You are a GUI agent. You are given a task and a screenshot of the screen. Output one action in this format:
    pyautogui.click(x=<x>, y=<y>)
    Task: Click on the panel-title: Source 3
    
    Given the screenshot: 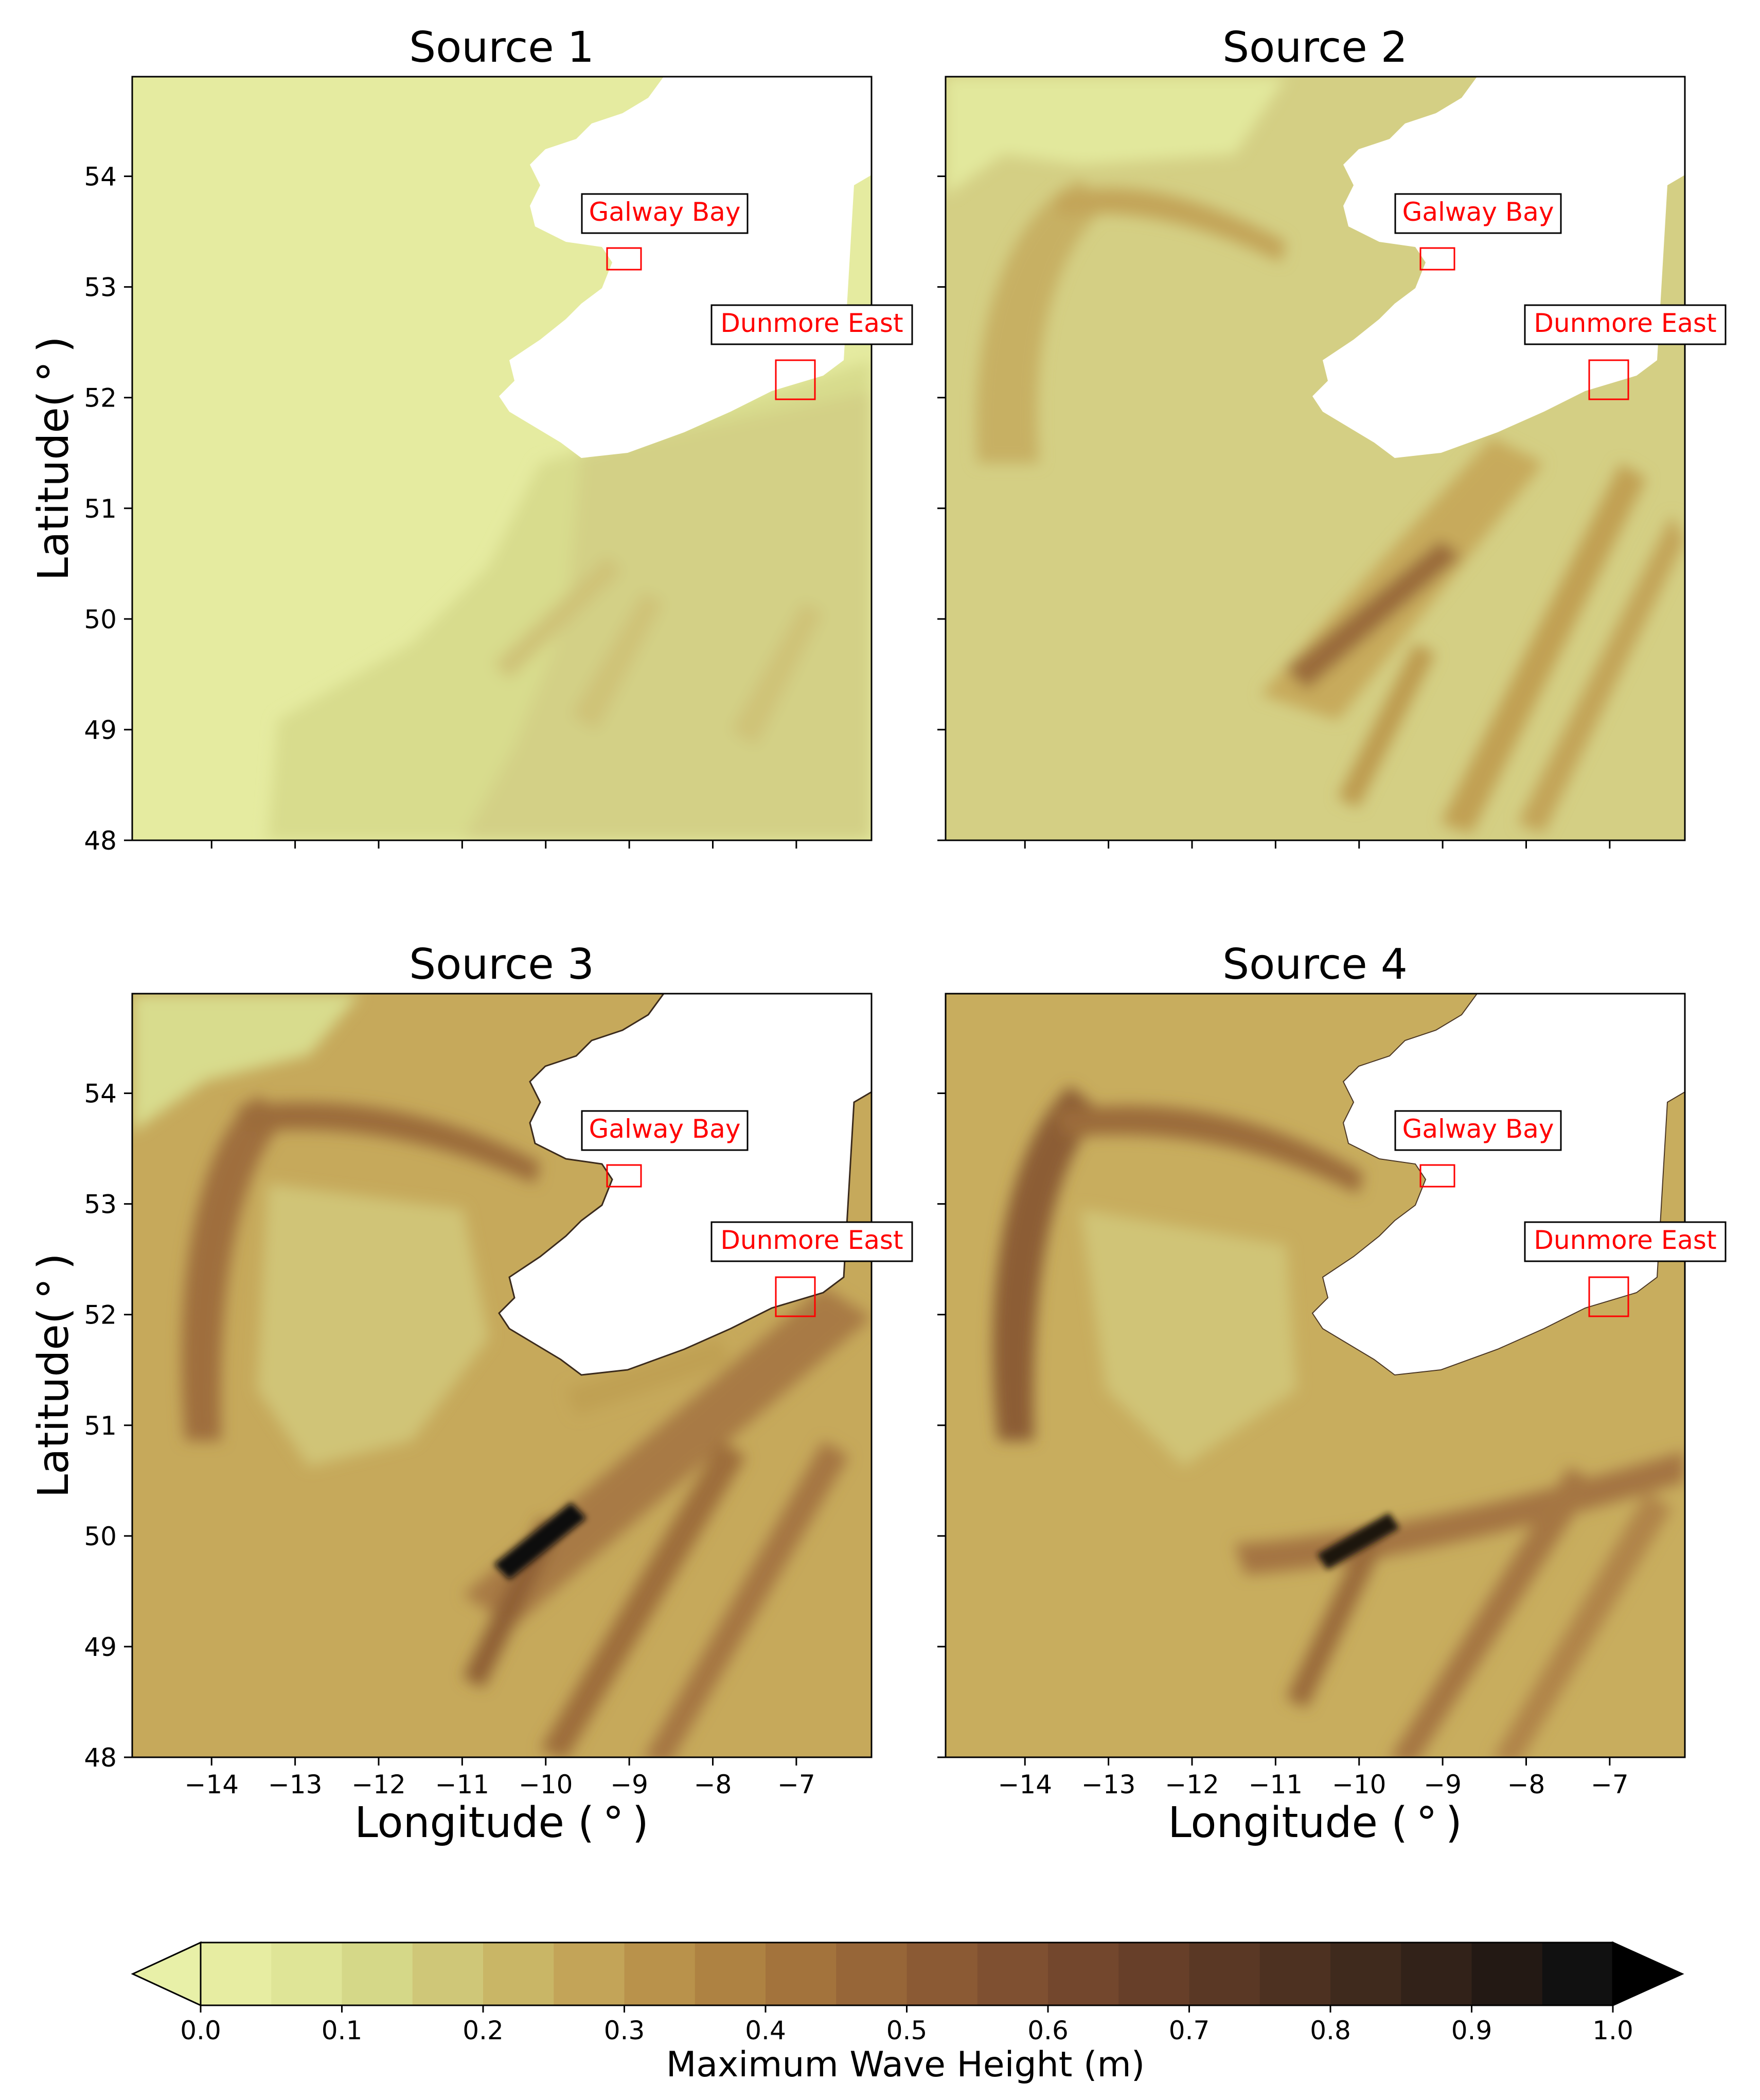 What is the action you would take?
    pyautogui.click(x=501, y=964)
    